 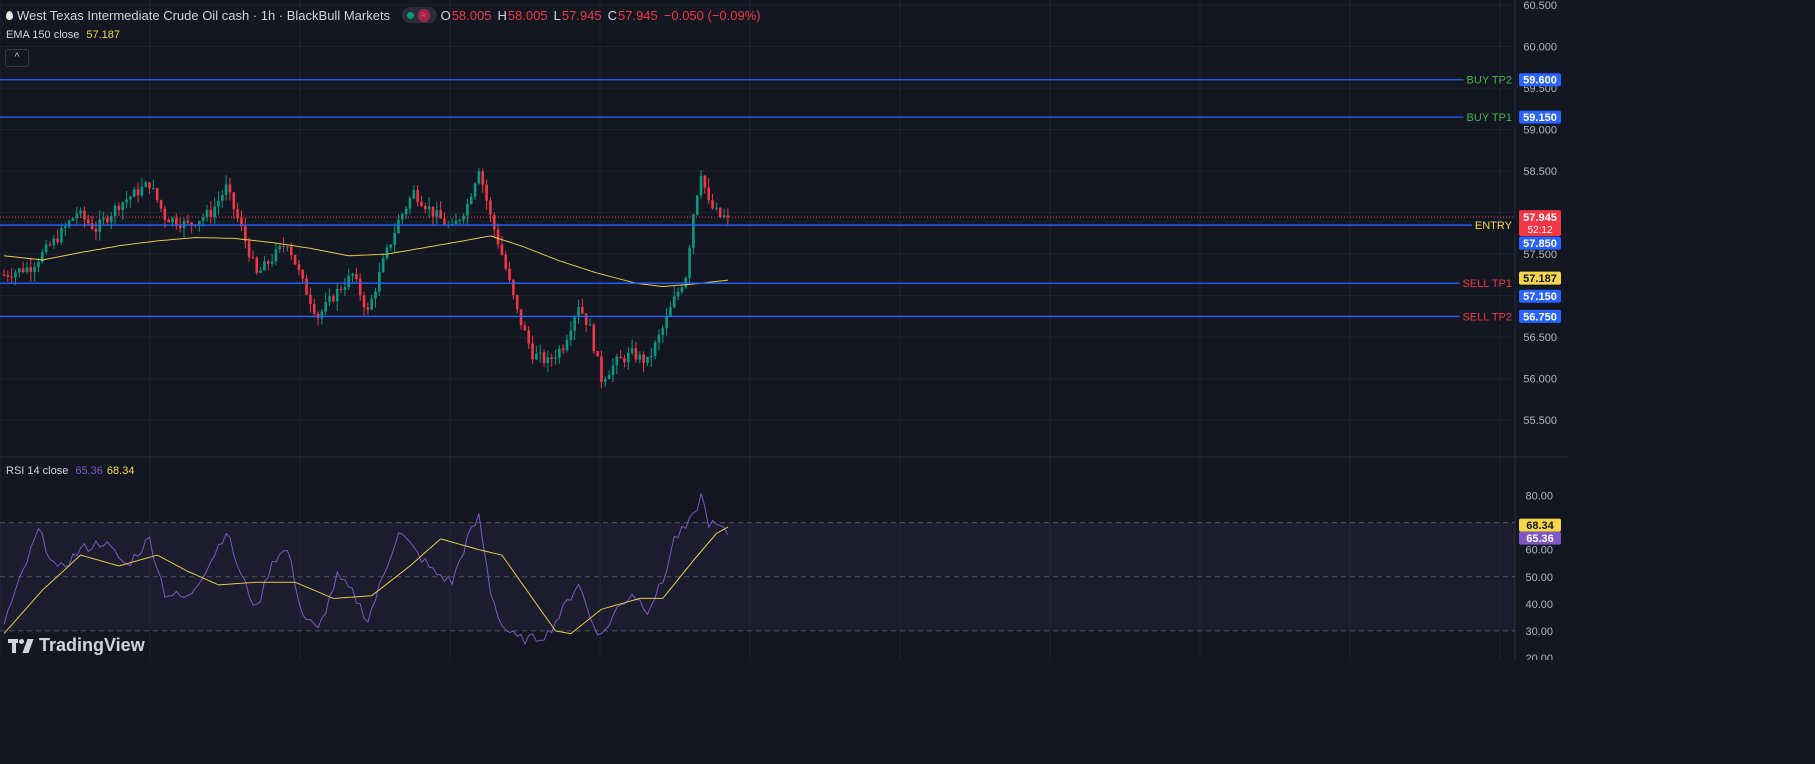 What do you see at coordinates (9, 15) in the screenshot?
I see `oil-drop-icon` at bounding box center [9, 15].